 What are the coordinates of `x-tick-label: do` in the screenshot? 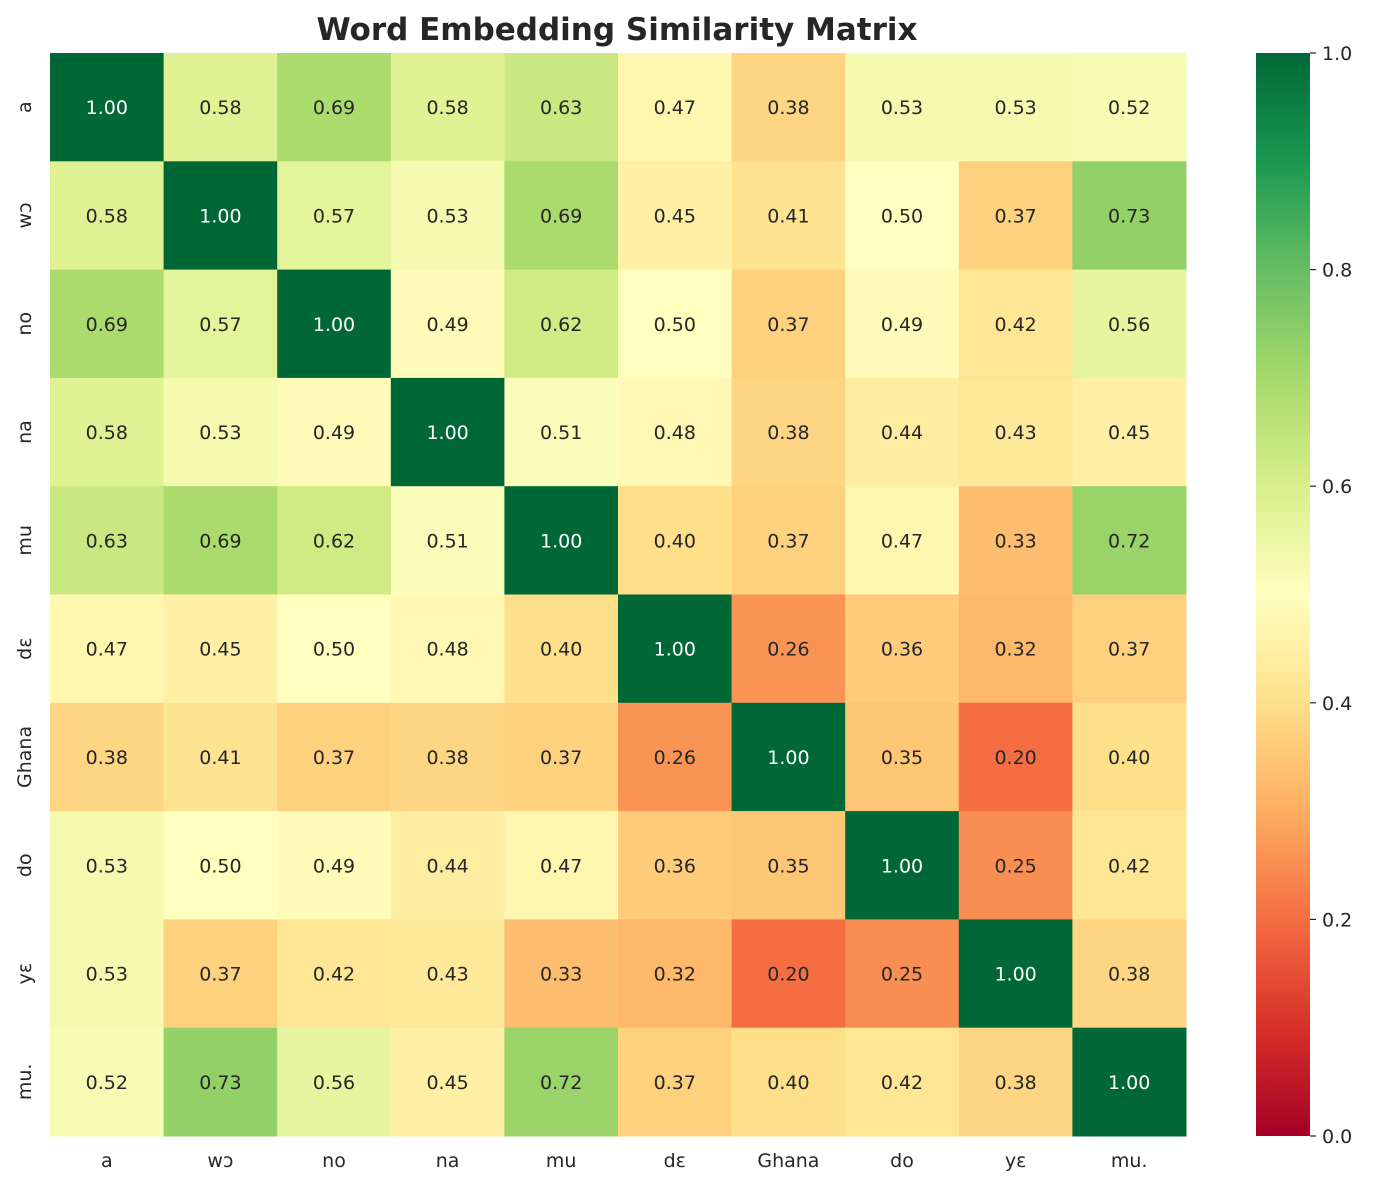 It's located at (902, 1161).